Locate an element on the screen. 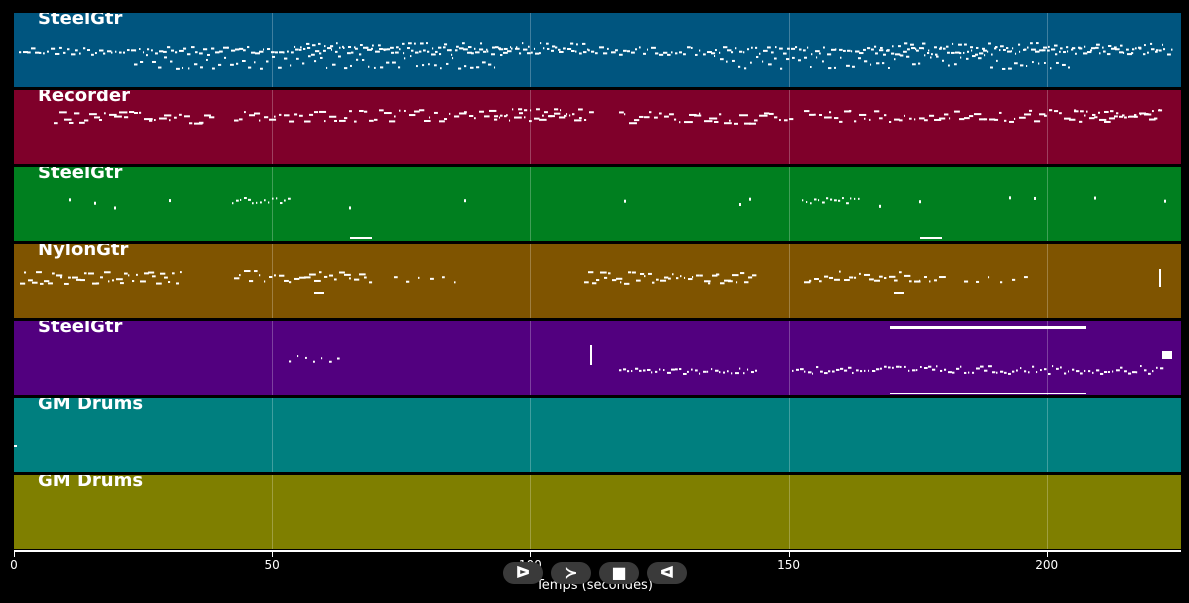 The image size is (1189, 603). play-icon: ᐅ is located at coordinates (523, 572).